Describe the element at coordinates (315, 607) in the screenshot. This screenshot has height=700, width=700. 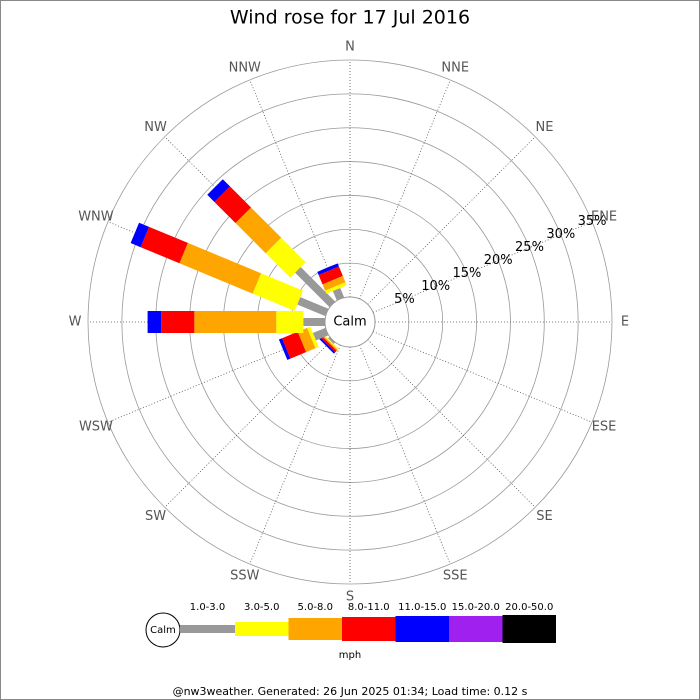
I see `legend-label: 5.0-8.0` at that location.